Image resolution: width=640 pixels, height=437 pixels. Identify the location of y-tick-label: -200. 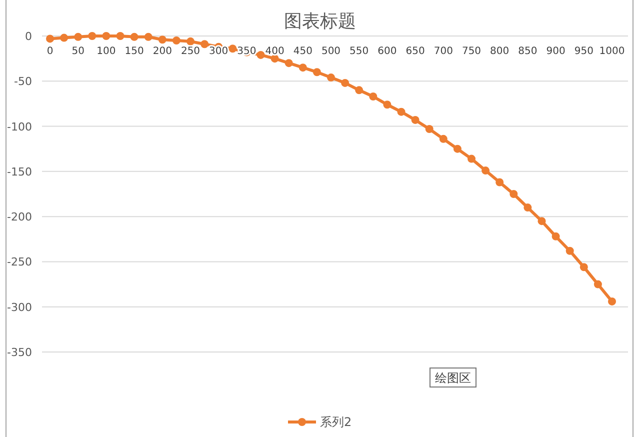
(19, 217).